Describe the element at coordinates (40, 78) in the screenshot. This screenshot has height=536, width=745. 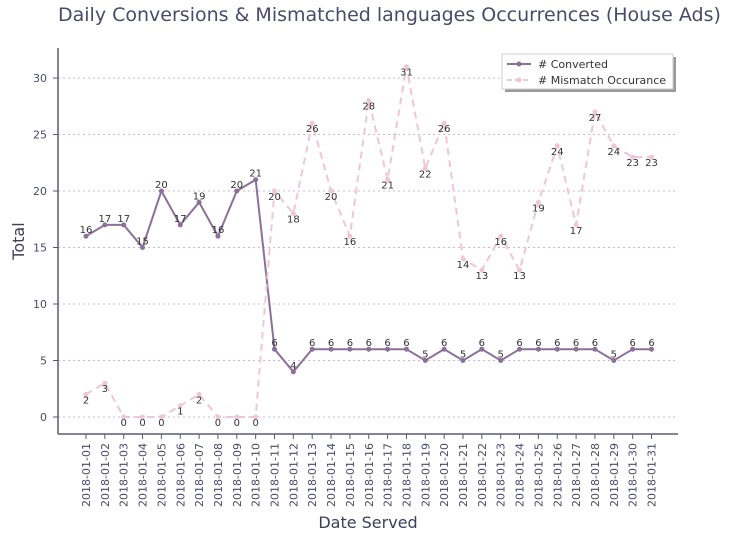
I see `y-tick-label: 30` at that location.